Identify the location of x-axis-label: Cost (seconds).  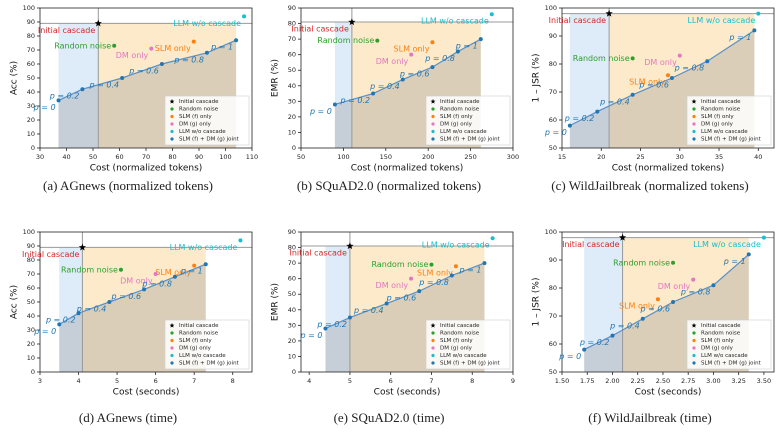
(407, 393).